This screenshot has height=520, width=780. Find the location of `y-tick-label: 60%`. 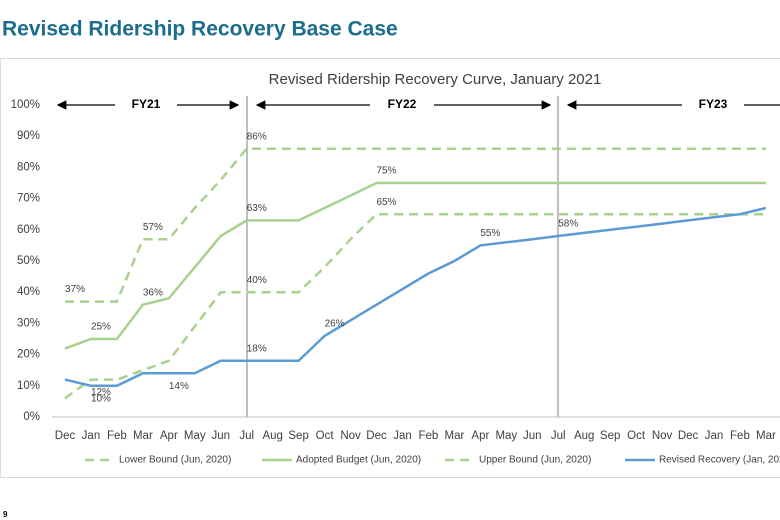

y-tick-label: 60% is located at coordinates (28, 230).